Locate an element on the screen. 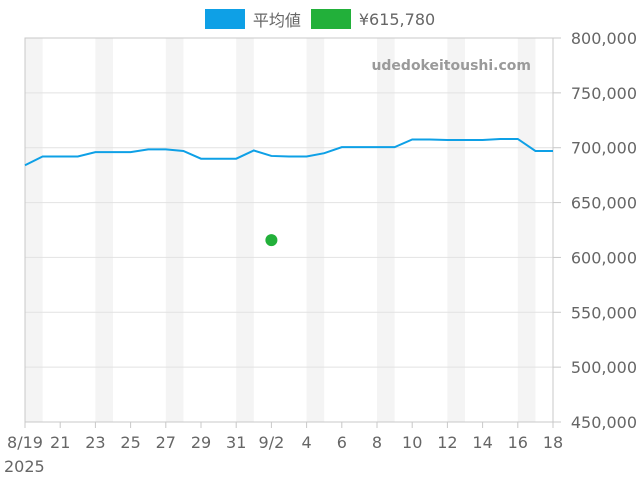 The height and width of the screenshot is (480, 640). x-tick-label: 4 is located at coordinates (307, 442).